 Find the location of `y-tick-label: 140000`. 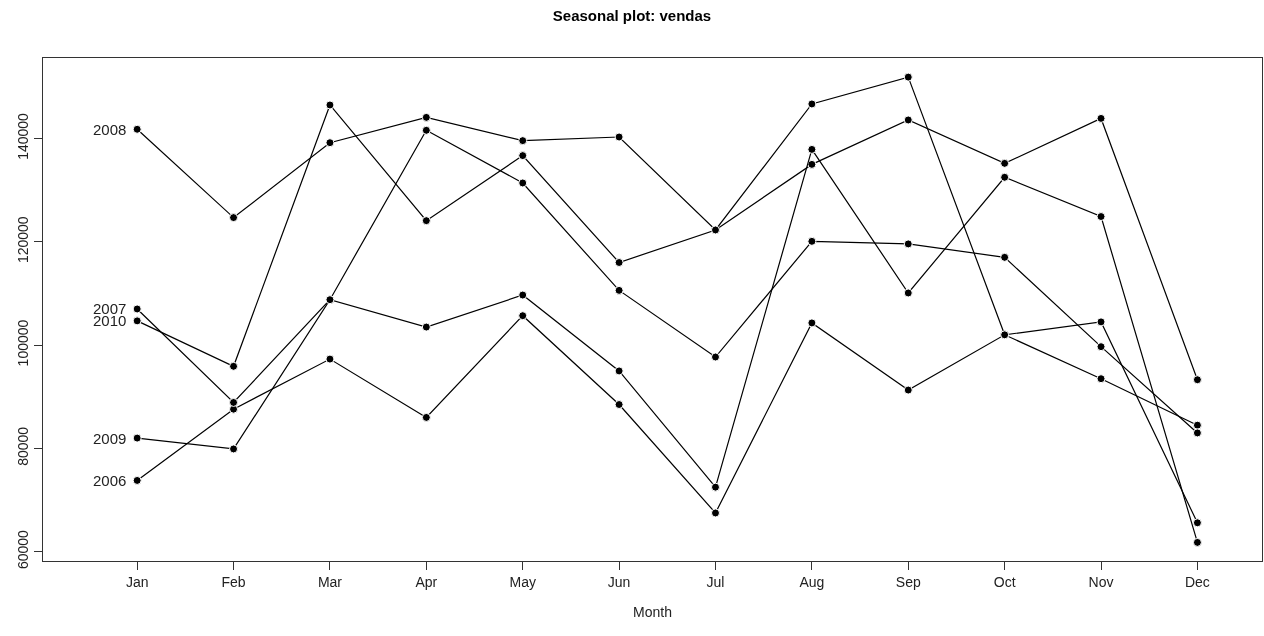

y-tick-label: 140000 is located at coordinates (23, 136).